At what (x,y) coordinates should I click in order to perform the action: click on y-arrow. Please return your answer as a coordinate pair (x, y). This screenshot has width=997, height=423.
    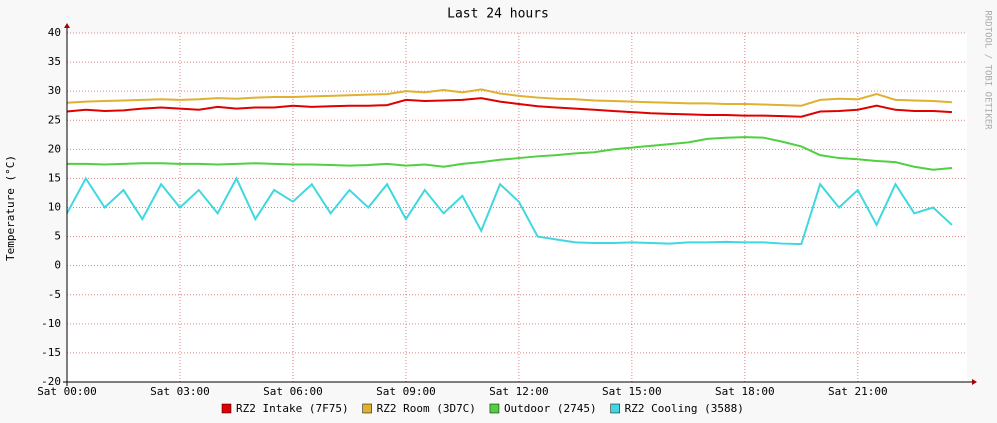
    Looking at the image, I should click on (67, 25).